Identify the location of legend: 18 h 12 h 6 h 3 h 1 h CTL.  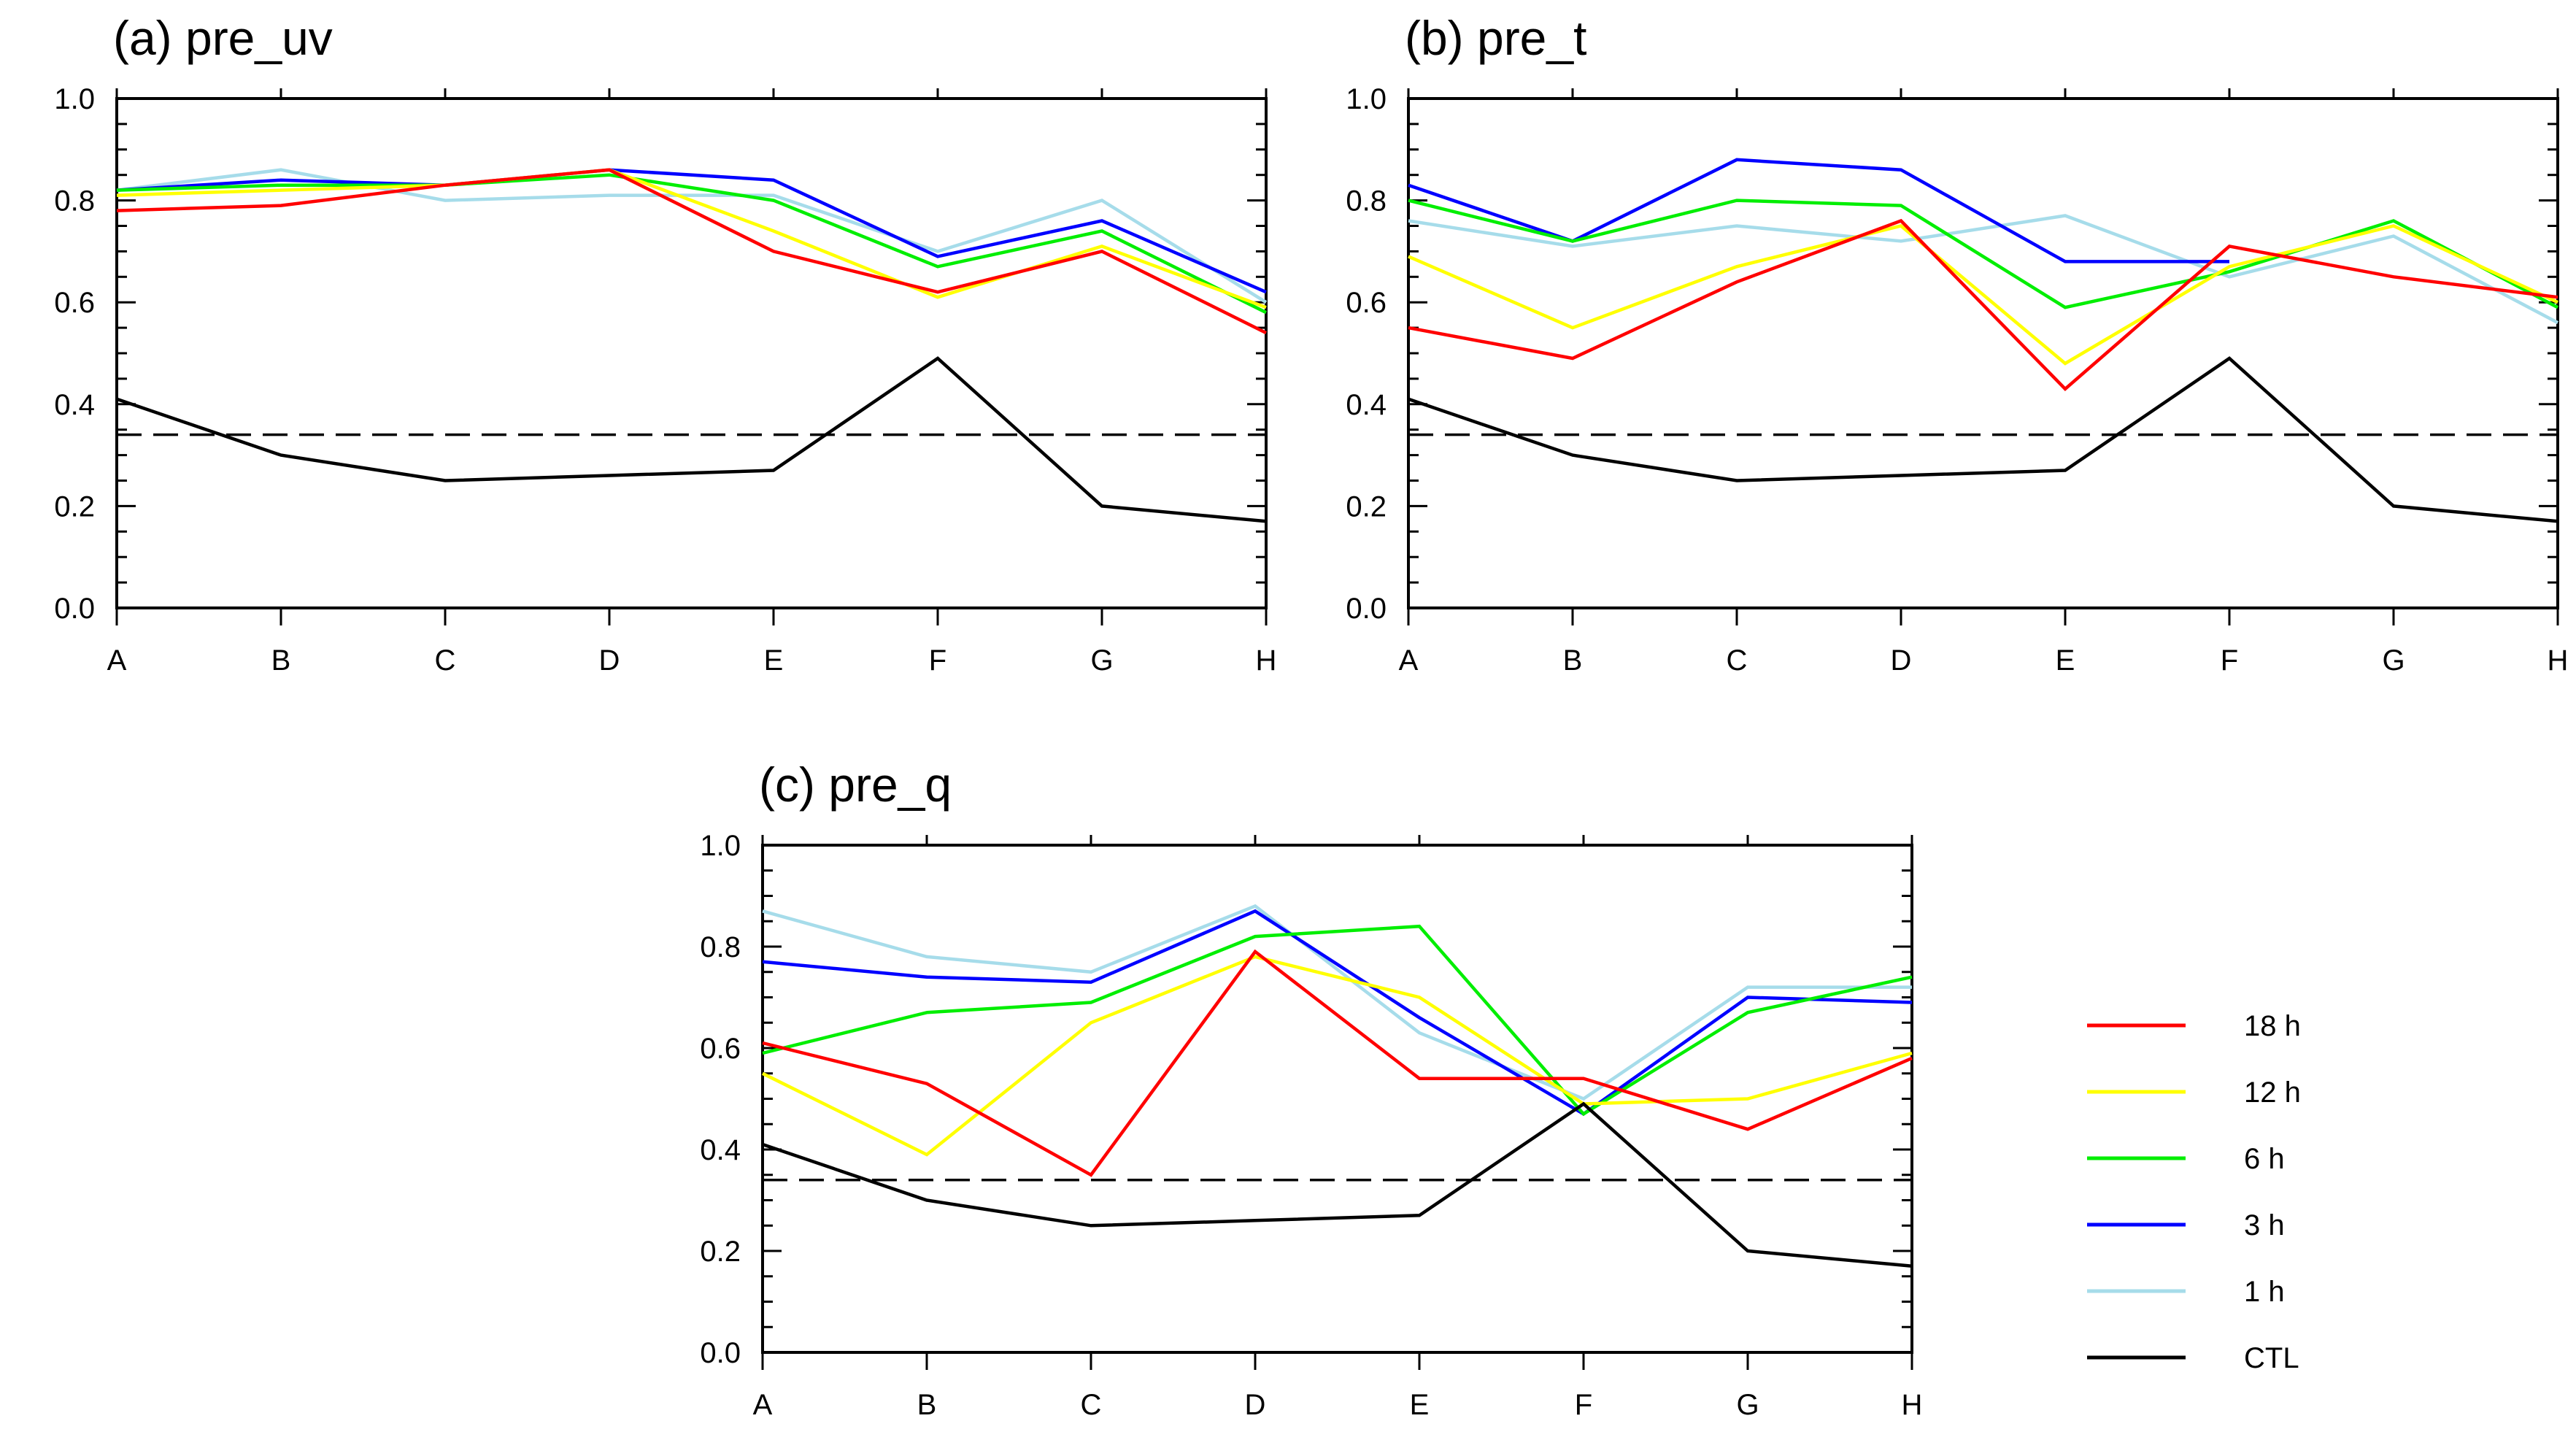
(2194, 1192).